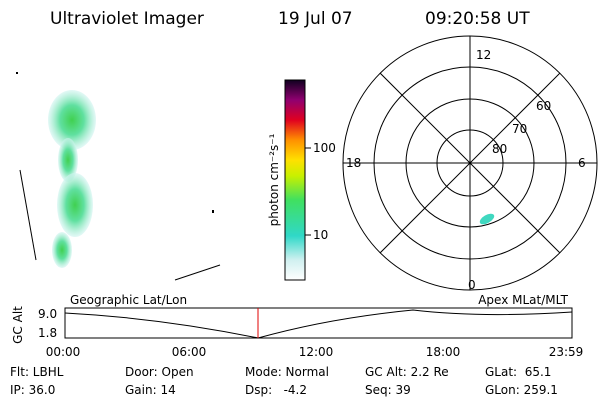  What do you see at coordinates (315, 19) in the screenshot?
I see `date: 19 Jul 07` at bounding box center [315, 19].